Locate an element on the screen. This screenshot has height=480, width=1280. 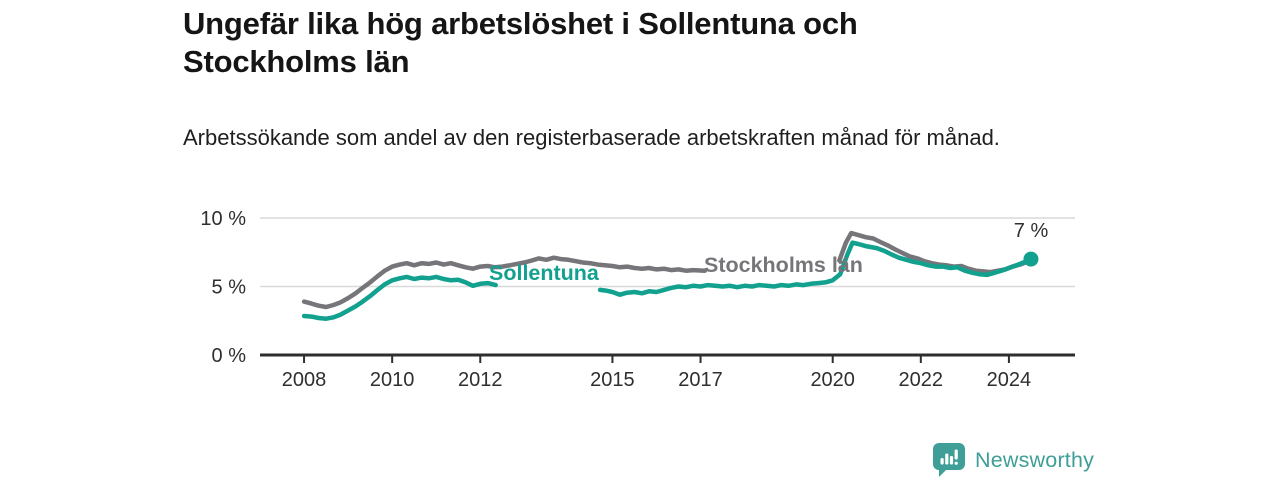
x-axis-label: 2008 is located at coordinates (304, 380).